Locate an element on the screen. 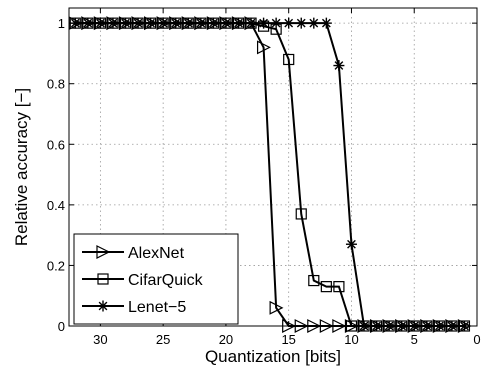 The width and height of the screenshot is (482, 372). x-tick-label: 5 is located at coordinates (414, 339).